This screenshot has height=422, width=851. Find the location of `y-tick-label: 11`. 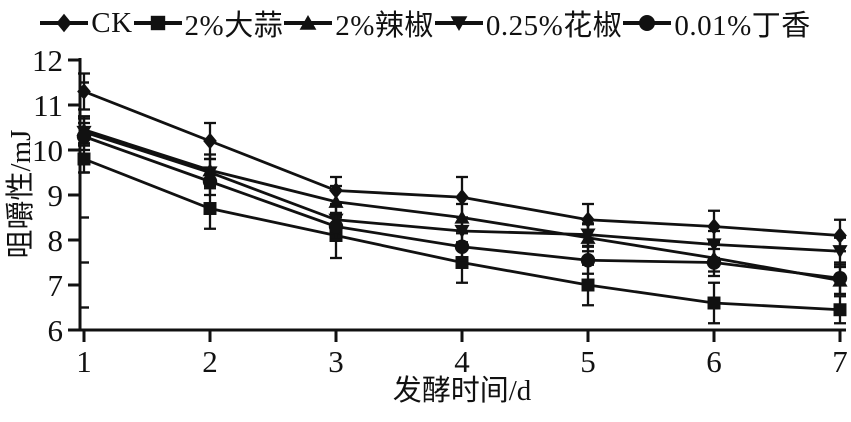

y-tick-label: 11 is located at coordinates (48, 105).